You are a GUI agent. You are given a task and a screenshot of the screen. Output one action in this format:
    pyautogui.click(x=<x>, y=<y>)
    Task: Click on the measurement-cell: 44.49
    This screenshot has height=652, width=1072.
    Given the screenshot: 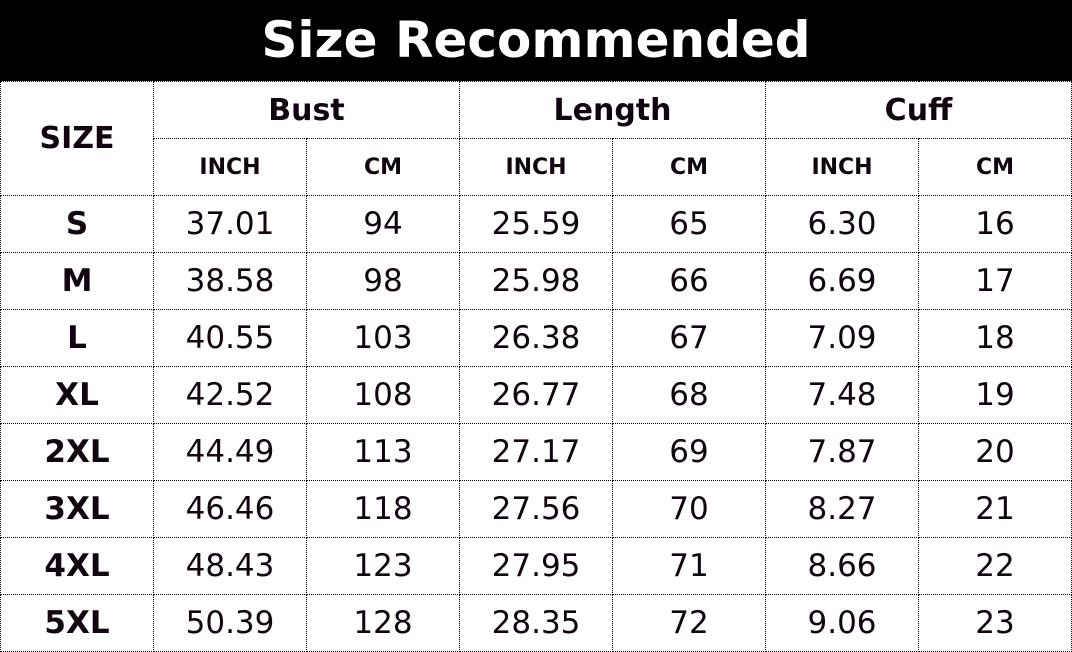 What is the action you would take?
    pyautogui.click(x=230, y=452)
    